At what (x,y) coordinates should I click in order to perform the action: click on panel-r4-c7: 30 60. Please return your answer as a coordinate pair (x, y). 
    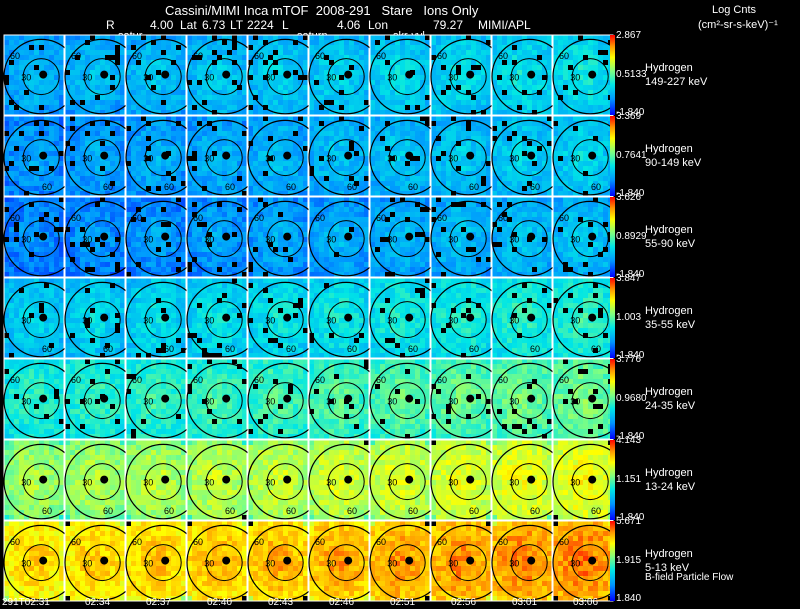
    Looking at the image, I should click on (468, 399).